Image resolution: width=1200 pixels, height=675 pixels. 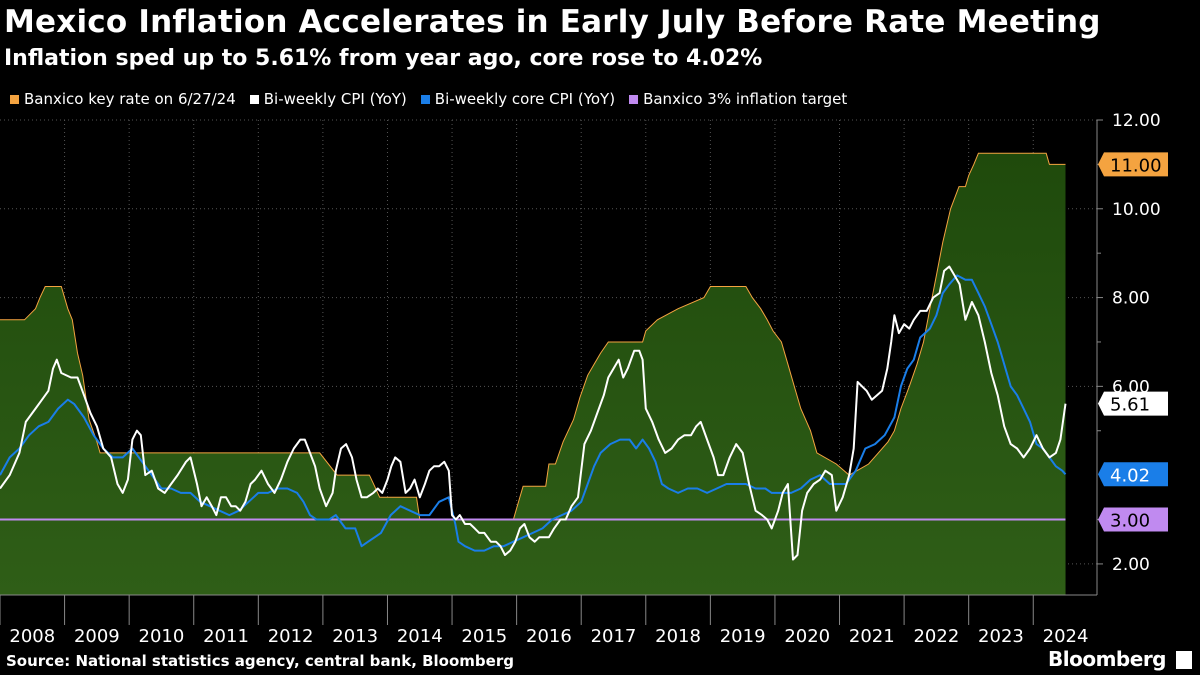 I want to click on legend-item-target: Banxico 3% inflation target, so click(x=738, y=99).